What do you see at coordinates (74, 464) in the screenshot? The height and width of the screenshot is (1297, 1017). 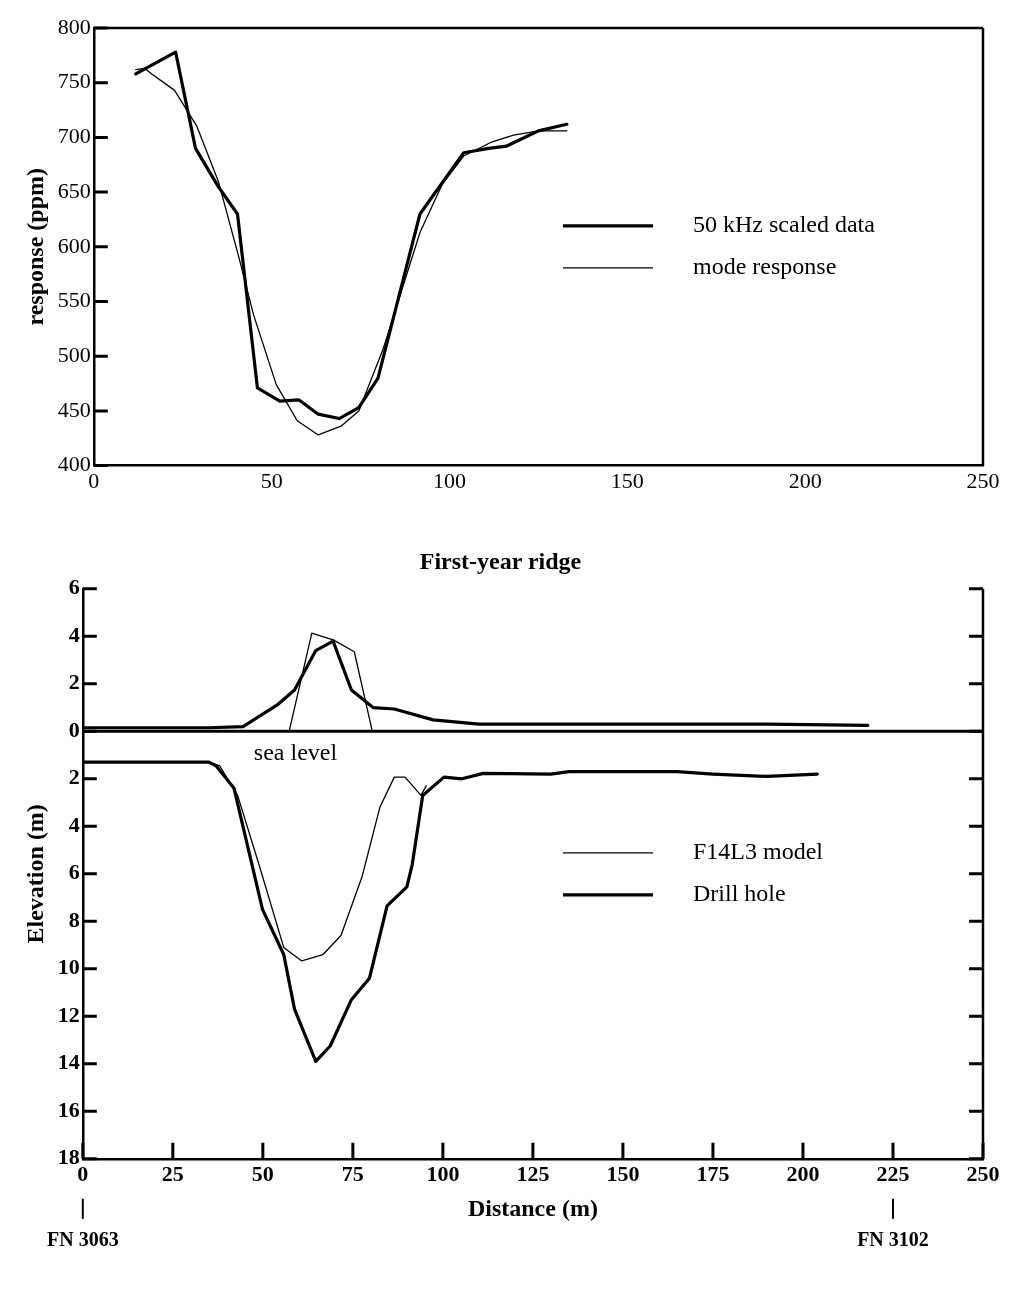 I see `y-tick-label: 400` at bounding box center [74, 464].